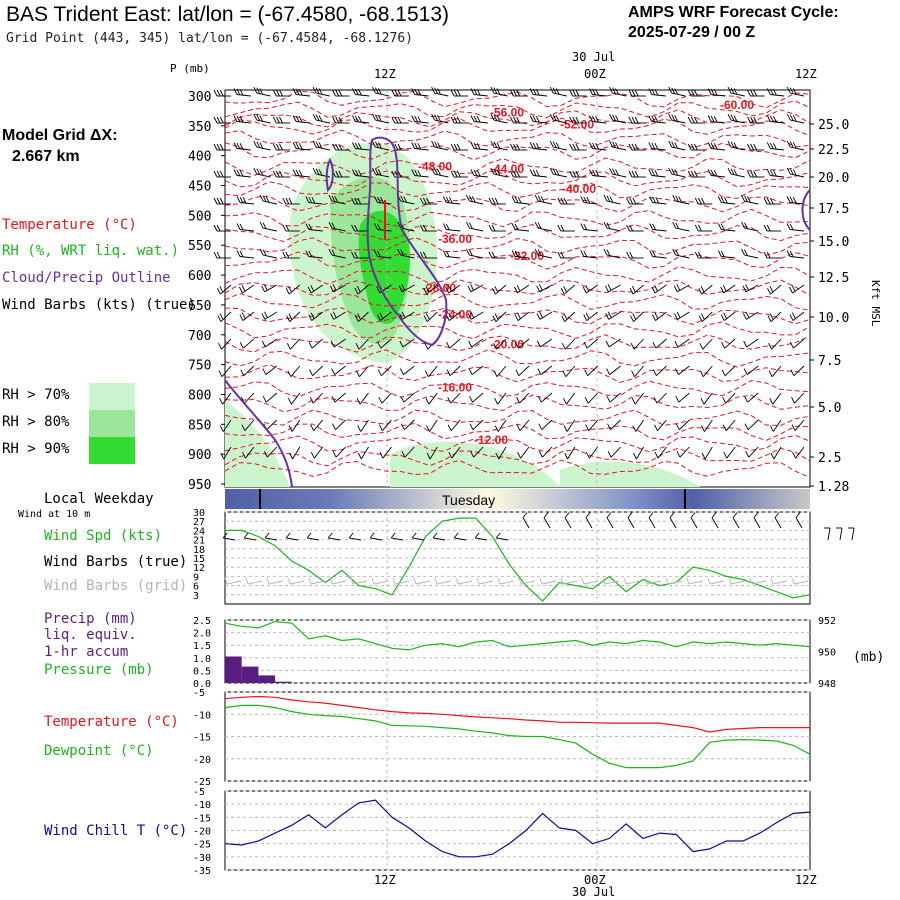 This screenshot has width=900, height=900. Describe the element at coordinates (833, 150) in the screenshot. I see `kft-tick-label: 22.5` at that location.